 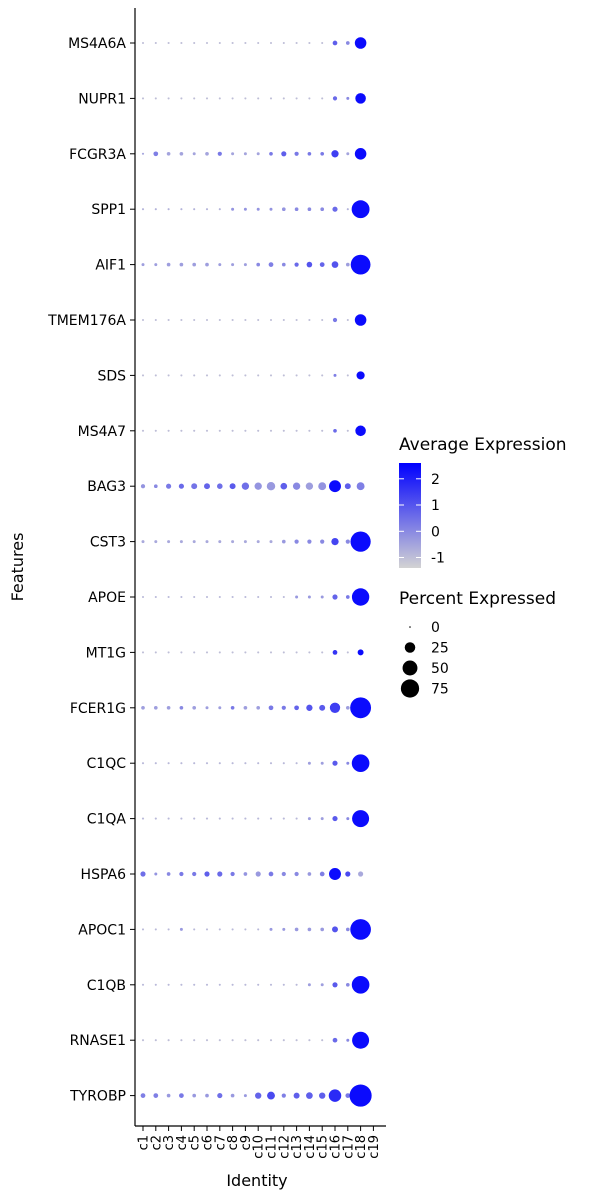 What do you see at coordinates (111, 376) in the screenshot?
I see `y-tick-label: SDS` at bounding box center [111, 376].